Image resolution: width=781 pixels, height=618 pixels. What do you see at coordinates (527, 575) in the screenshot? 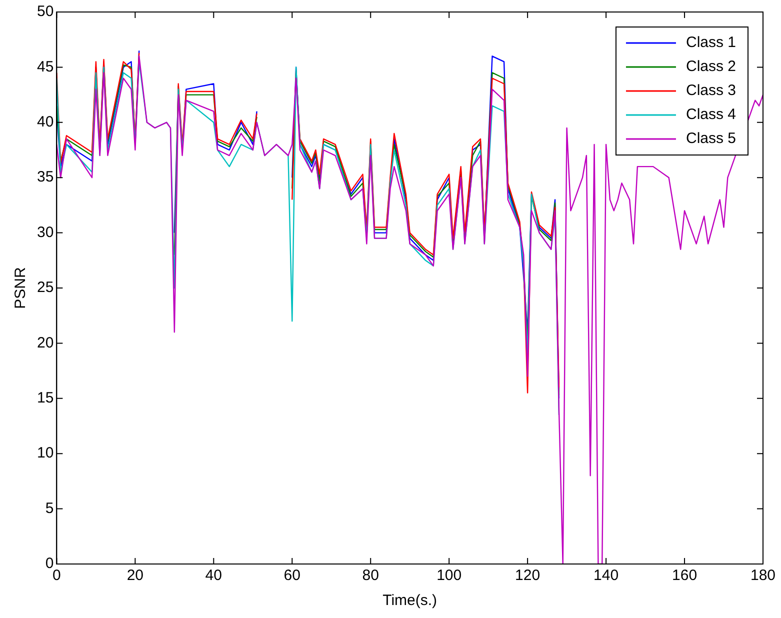
I see `x-tick-label: 120` at bounding box center [527, 575].